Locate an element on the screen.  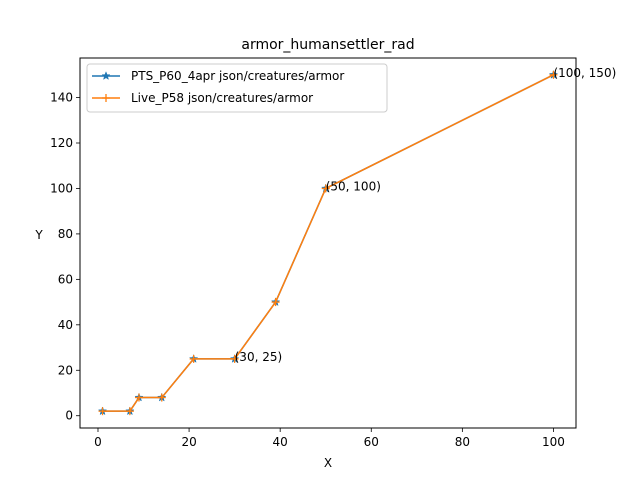
y-axis-label: Y is located at coordinates (38, 235).